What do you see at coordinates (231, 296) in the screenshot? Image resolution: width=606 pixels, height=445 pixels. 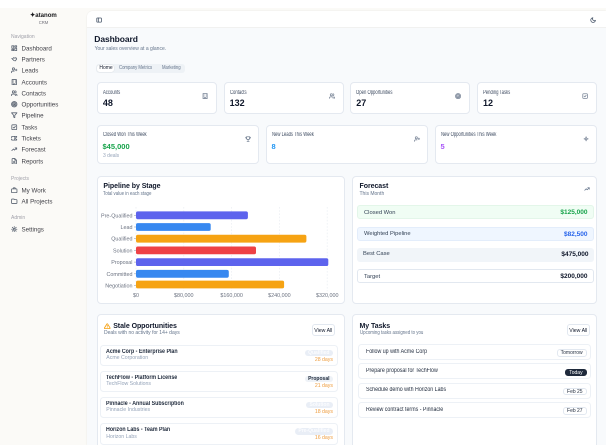 I see `svg-text: $160,000` at bounding box center [231, 296].